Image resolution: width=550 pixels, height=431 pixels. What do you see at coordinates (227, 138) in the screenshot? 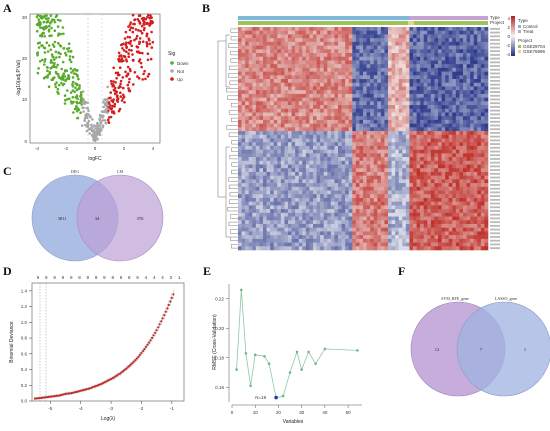
I see `heatmap-dendrogram` at bounding box center [227, 138].